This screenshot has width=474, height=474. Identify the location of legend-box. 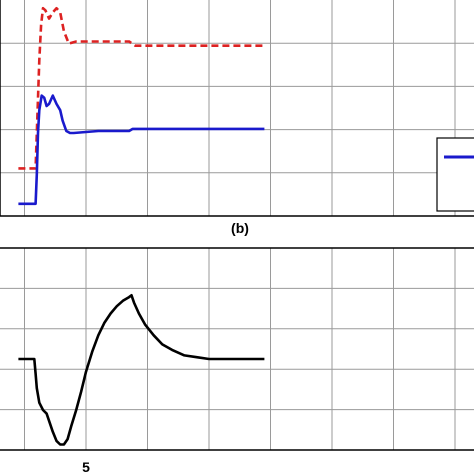
(455, 174).